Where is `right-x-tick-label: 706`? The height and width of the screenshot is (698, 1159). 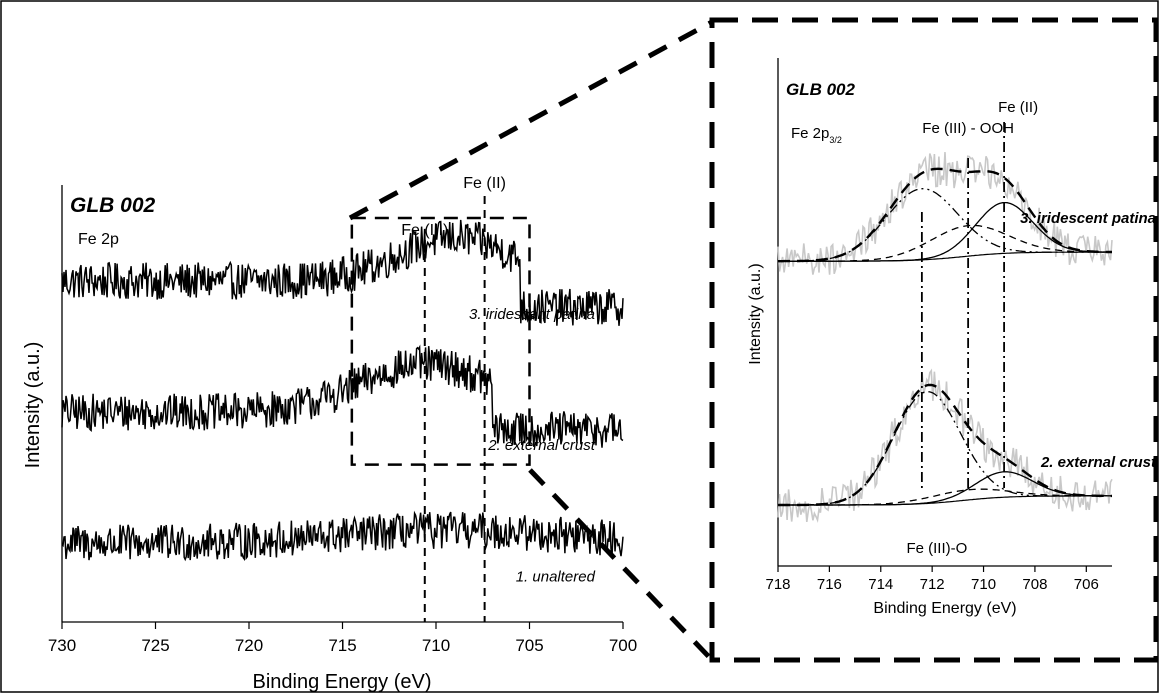
right-x-tick-label: 706 is located at coordinates (1086, 584).